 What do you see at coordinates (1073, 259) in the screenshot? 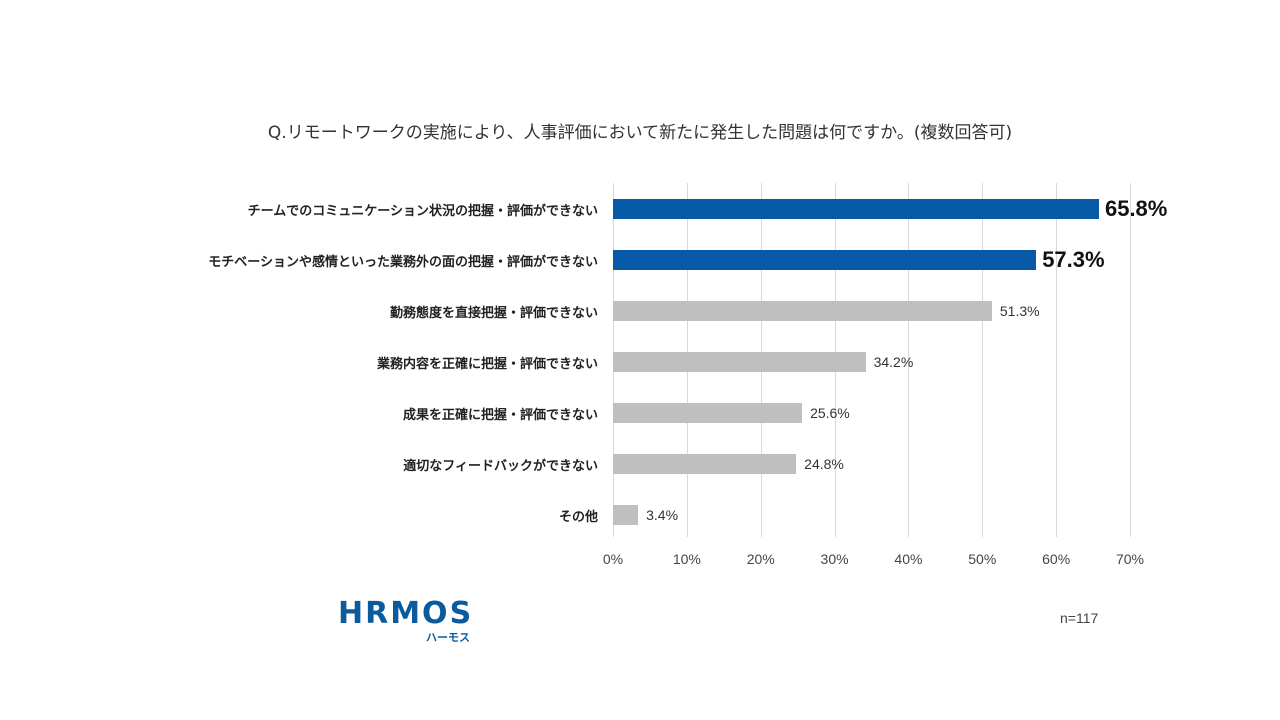
I see `value-label: 57.3%` at bounding box center [1073, 259].